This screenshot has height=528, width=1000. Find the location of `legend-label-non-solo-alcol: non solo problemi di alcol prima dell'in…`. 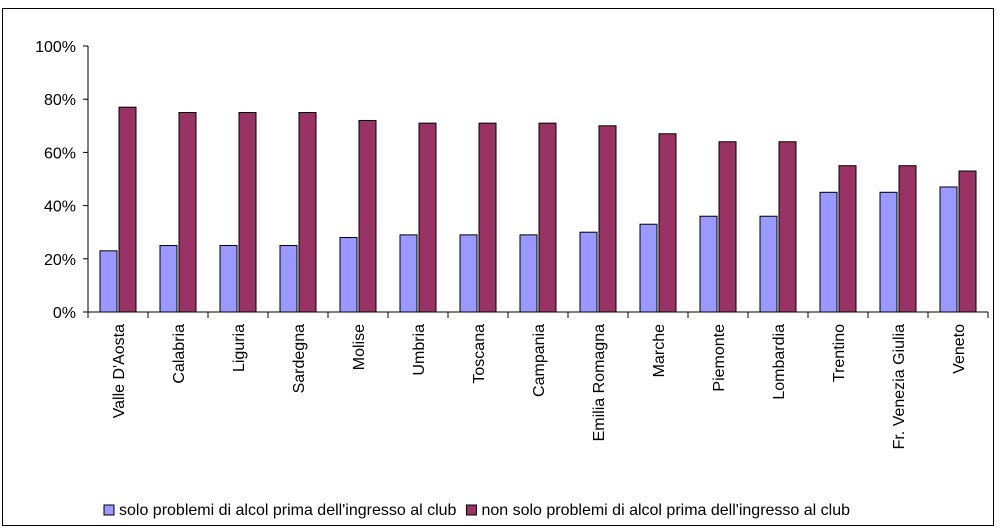

legend-label-non-solo-alcol: non solo problemi di alcol prima dell'in… is located at coordinates (665, 510).